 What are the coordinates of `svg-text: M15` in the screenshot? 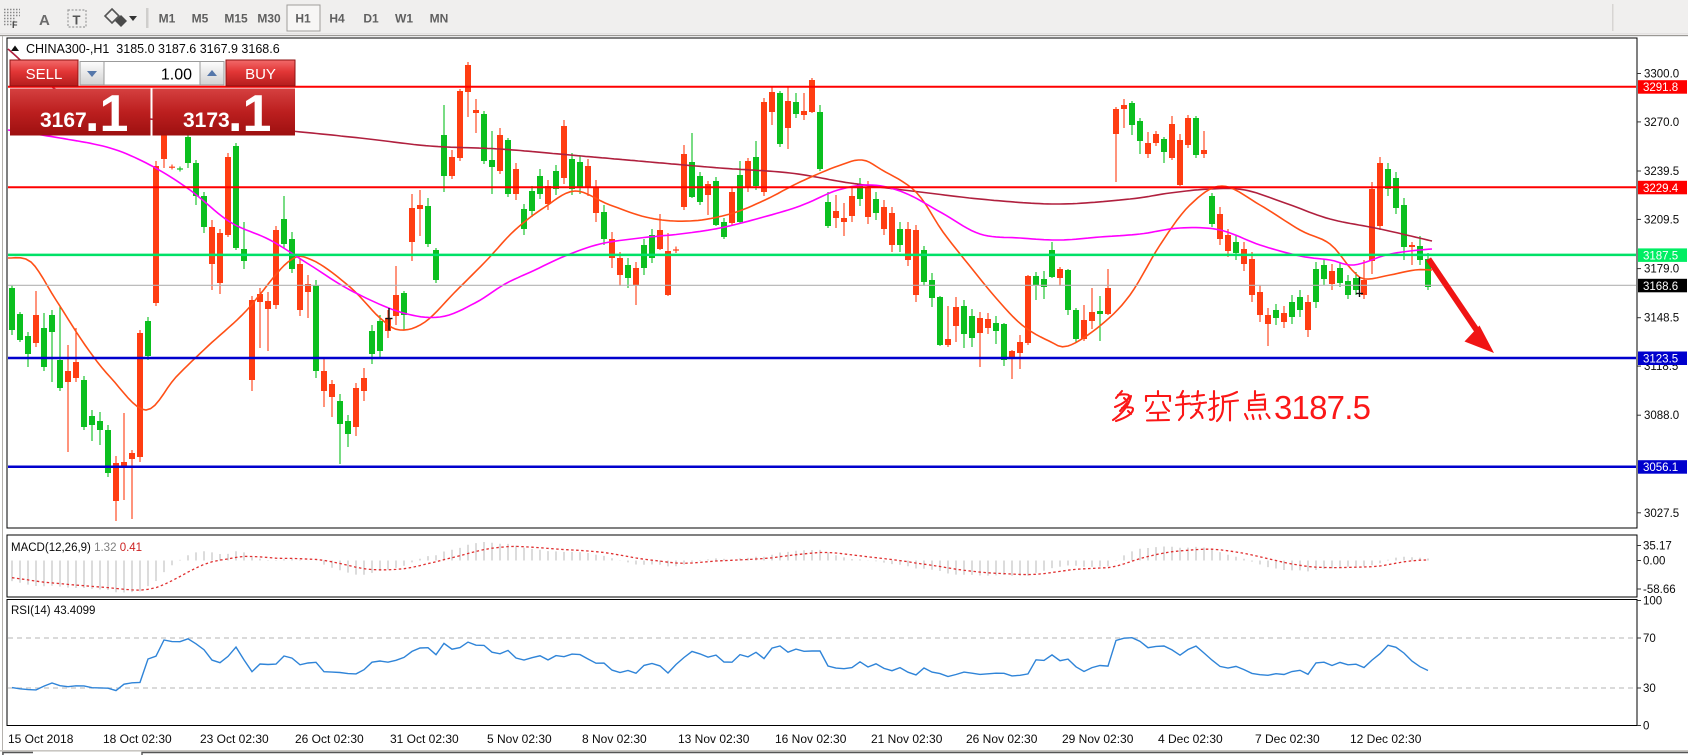 It's located at (236, 19).